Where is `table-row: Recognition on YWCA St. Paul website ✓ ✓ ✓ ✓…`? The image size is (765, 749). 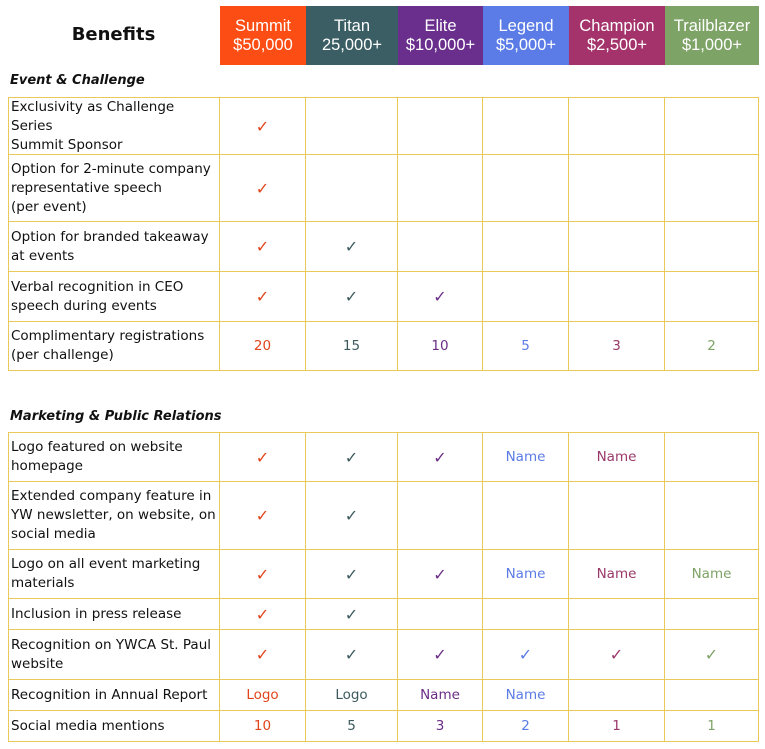
table-row: Recognition on YWCA St. Paul website ✓ ✓ ✓ ✓… is located at coordinates (383, 655).